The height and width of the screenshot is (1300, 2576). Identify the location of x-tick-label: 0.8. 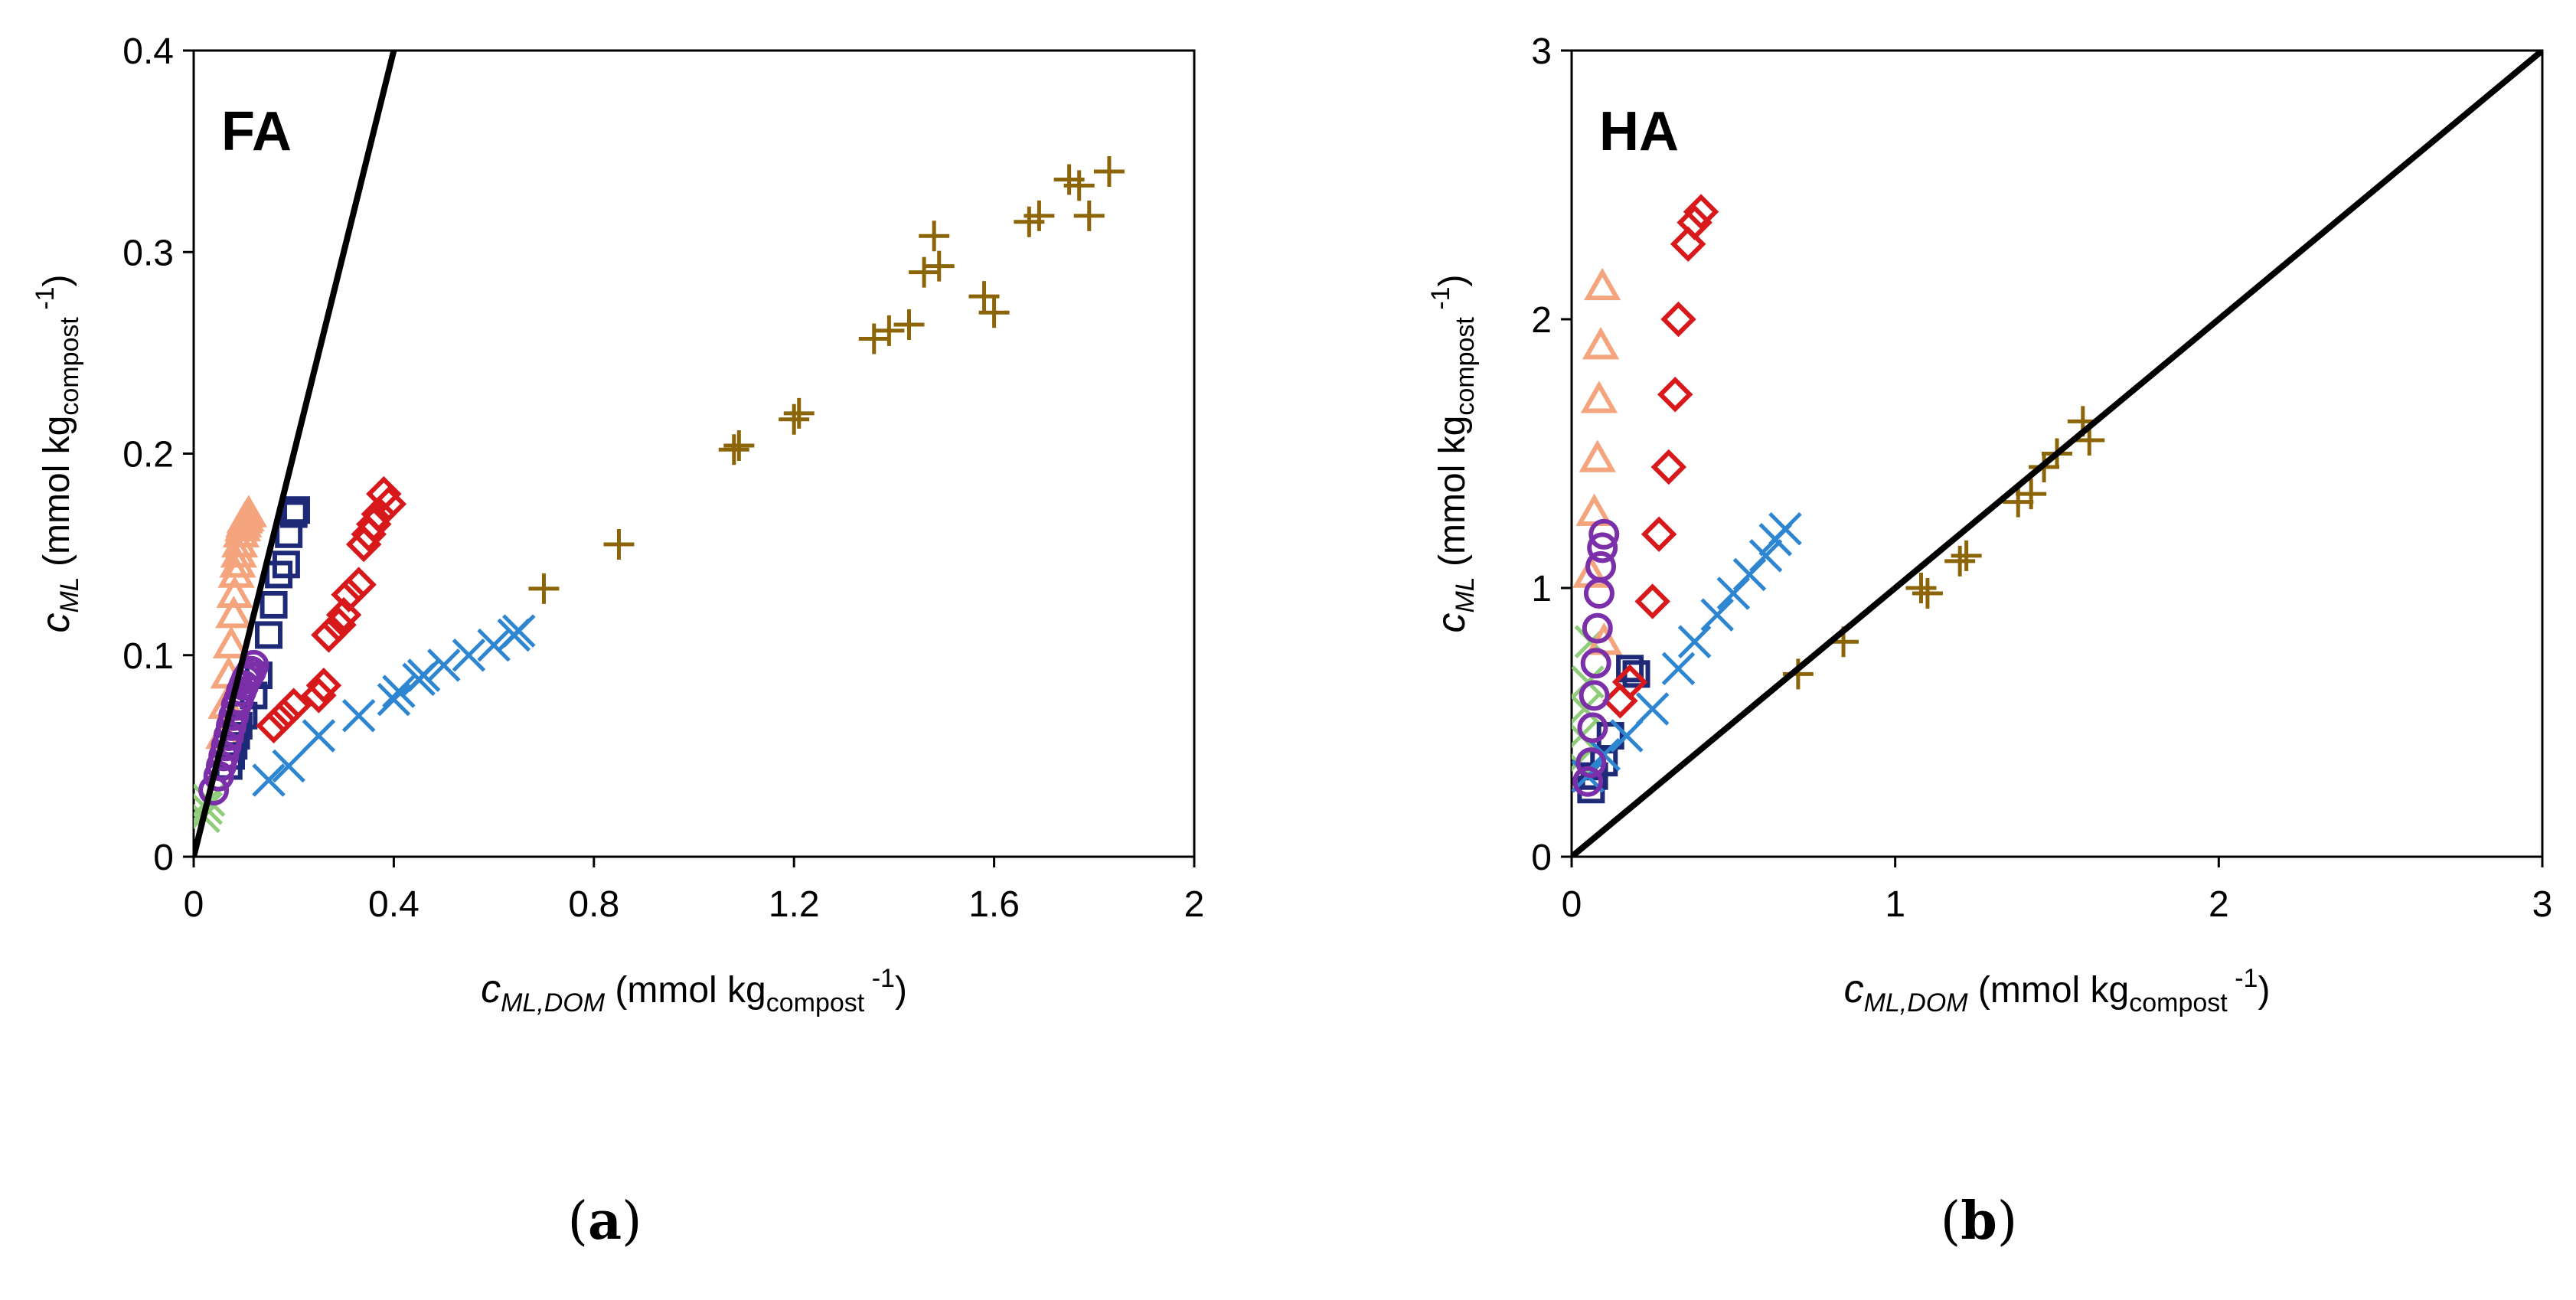
(593, 905).